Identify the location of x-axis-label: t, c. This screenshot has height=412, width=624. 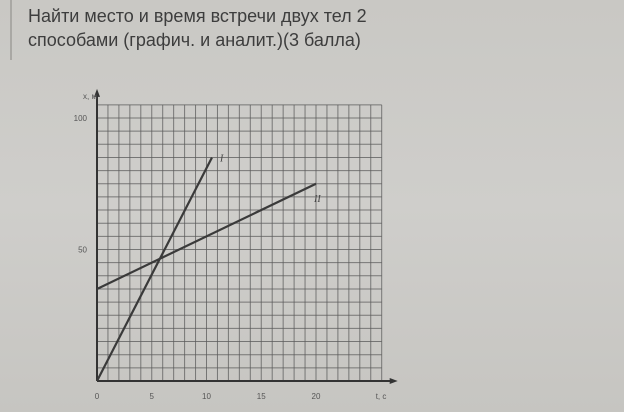
(381, 396).